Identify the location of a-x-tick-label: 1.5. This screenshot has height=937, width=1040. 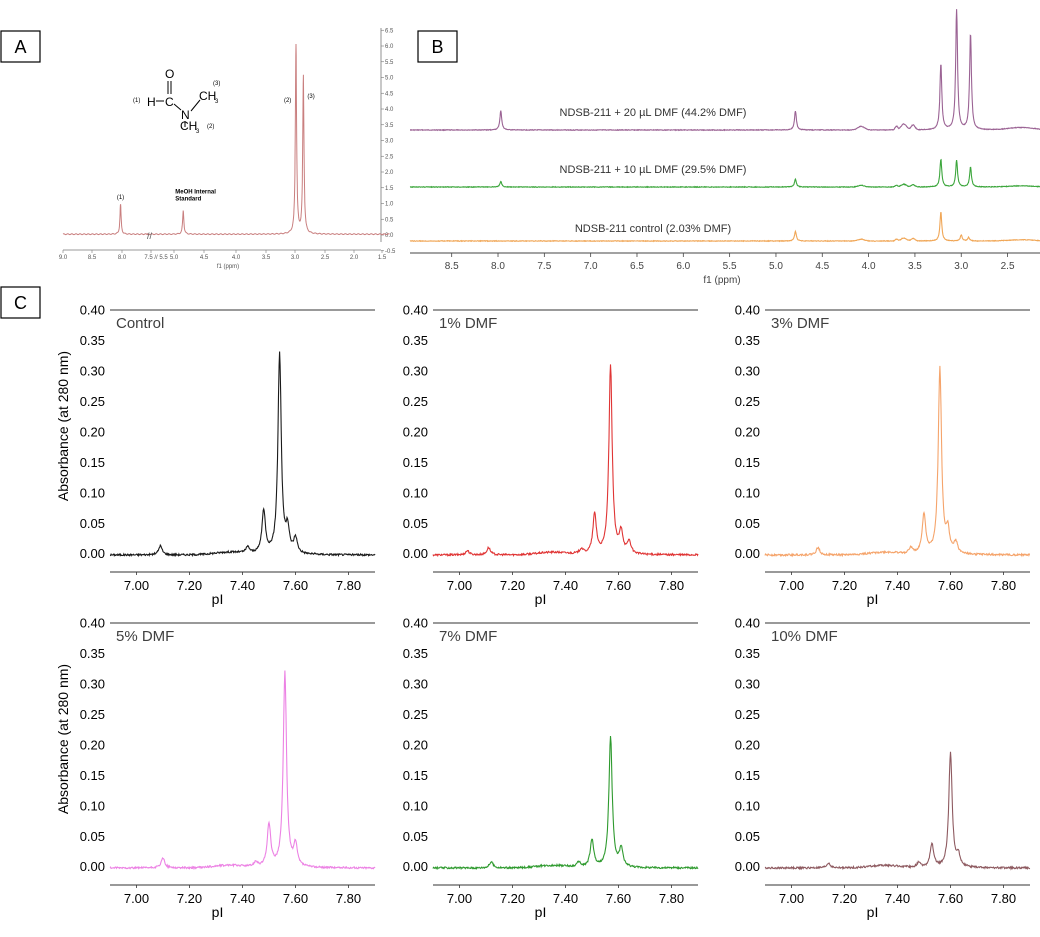
(382, 258).